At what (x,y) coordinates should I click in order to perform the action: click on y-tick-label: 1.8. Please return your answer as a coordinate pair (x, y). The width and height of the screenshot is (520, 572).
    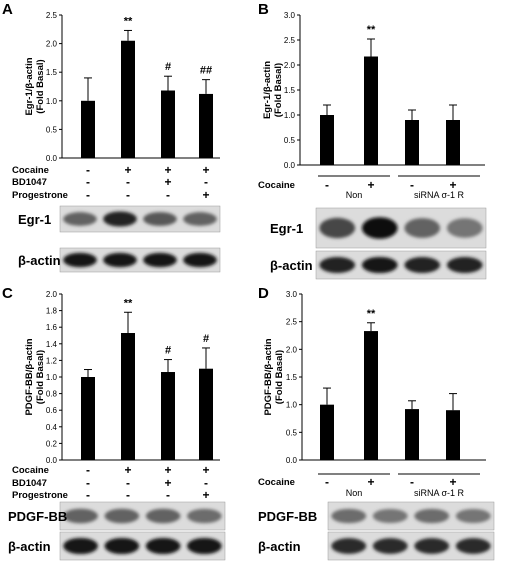
    Looking at the image, I should click on (52, 311).